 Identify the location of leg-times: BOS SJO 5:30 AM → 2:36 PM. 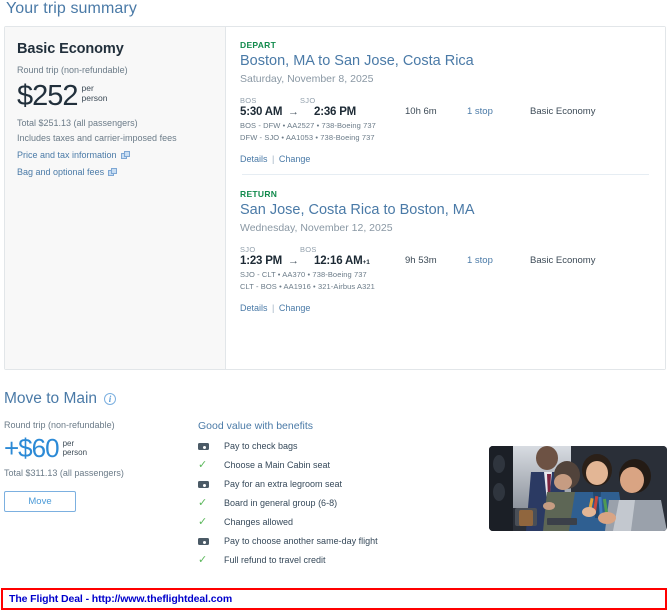
(322, 107).